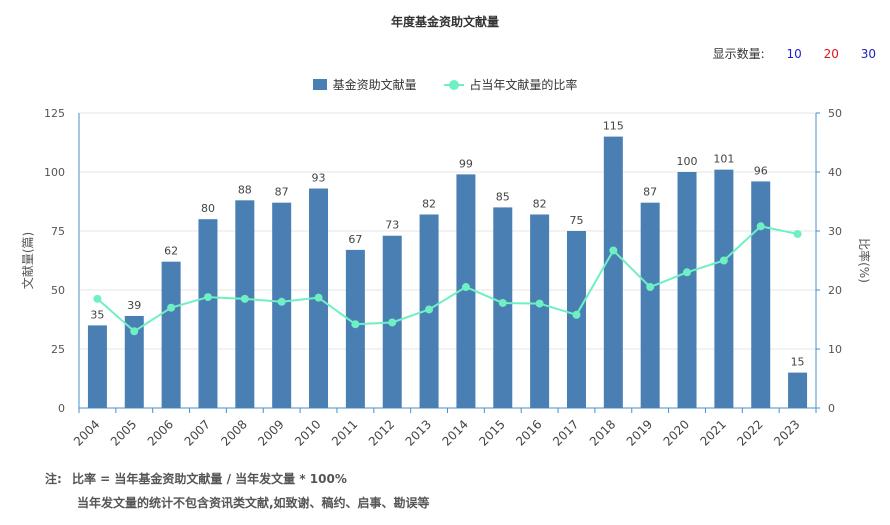 The image size is (890, 525). I want to click on y-right-tick-label: 20, so click(835, 290).